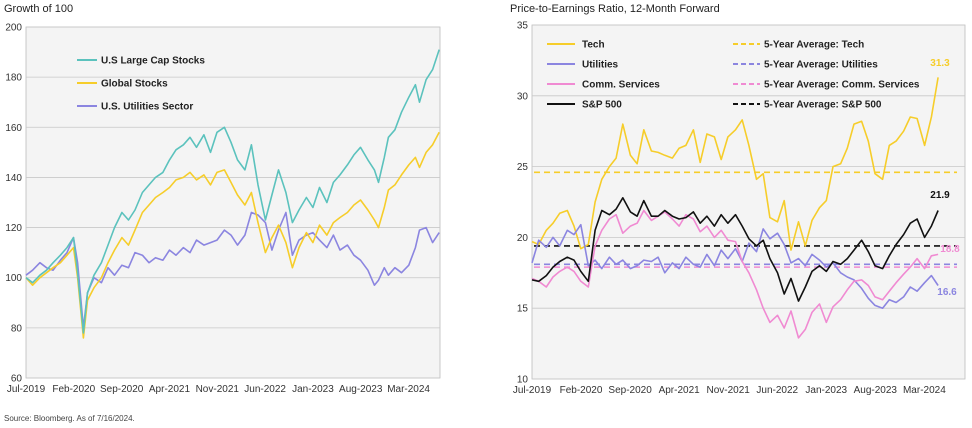 Image resolution: width=972 pixels, height=428 pixels. I want to click on growth-x-tick-label: Feb-2020, so click(73, 389).